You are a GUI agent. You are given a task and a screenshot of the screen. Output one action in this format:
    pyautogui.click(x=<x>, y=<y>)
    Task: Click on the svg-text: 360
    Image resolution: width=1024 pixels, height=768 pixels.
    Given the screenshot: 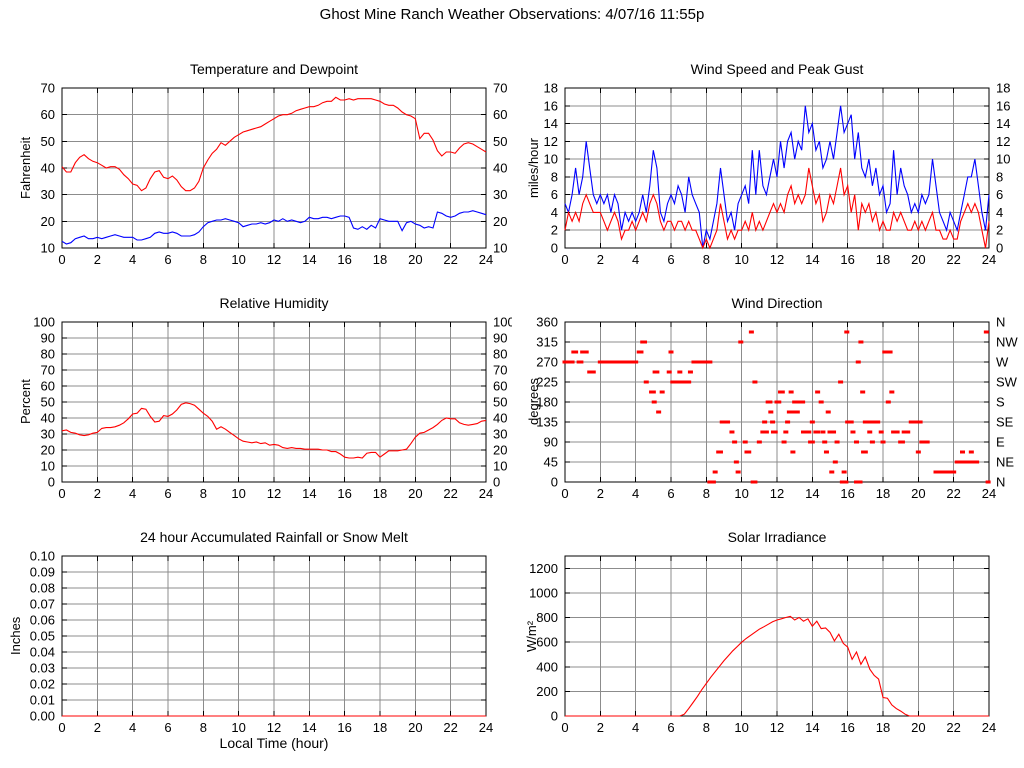 What is the action you would take?
    pyautogui.click(x=547, y=322)
    